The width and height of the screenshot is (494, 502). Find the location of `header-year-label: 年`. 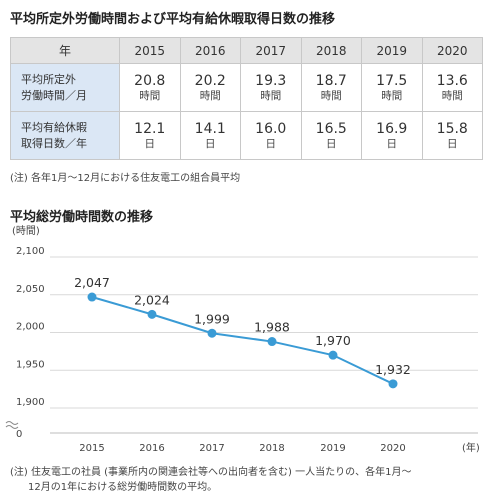

header-year-label: 年 is located at coordinates (65, 50).